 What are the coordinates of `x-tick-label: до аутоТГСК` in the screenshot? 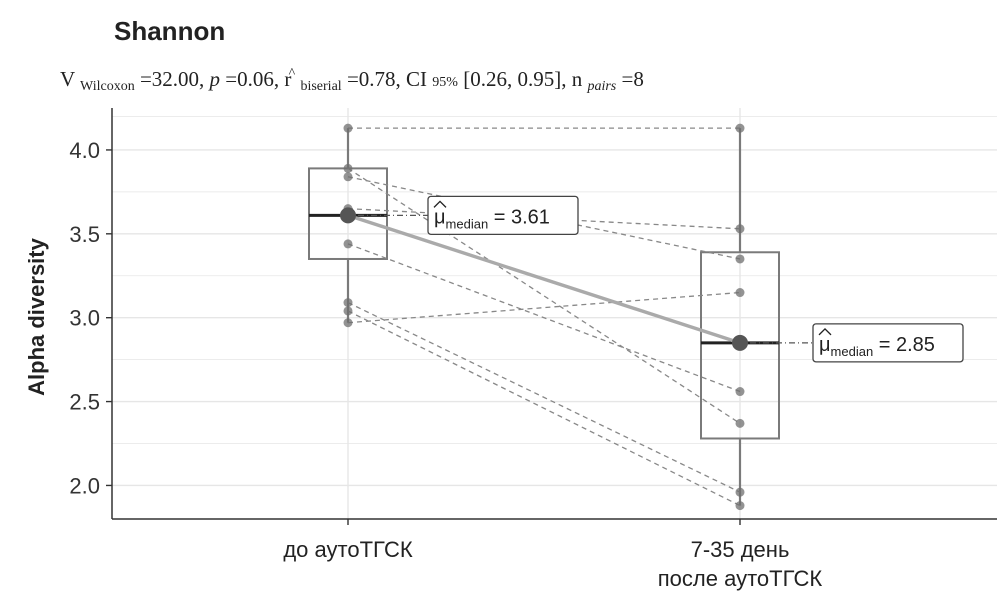 It's located at (347, 549).